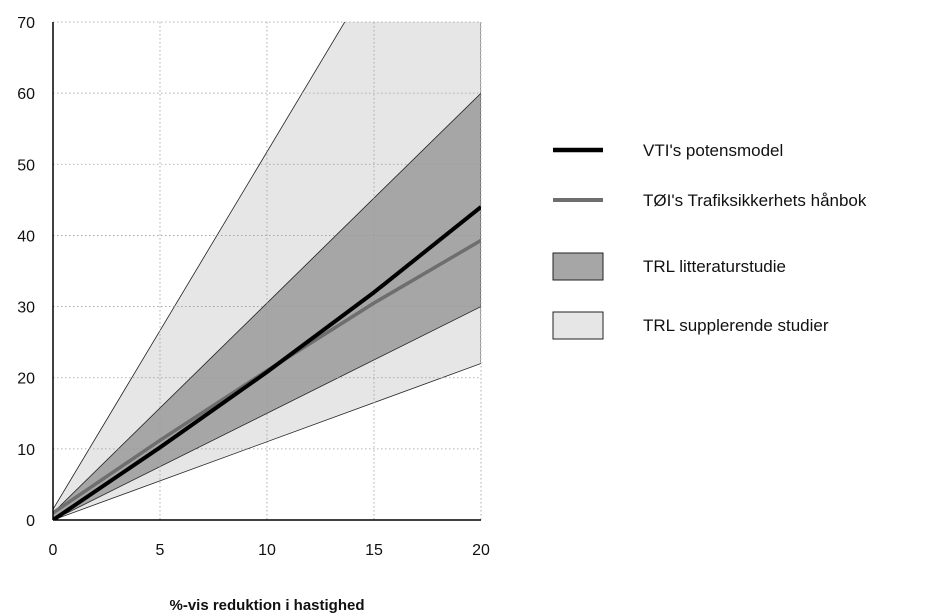 This screenshot has width=952, height=616. What do you see at coordinates (713, 150) in the screenshot?
I see `legend-label: VTI's potensmodel` at bounding box center [713, 150].